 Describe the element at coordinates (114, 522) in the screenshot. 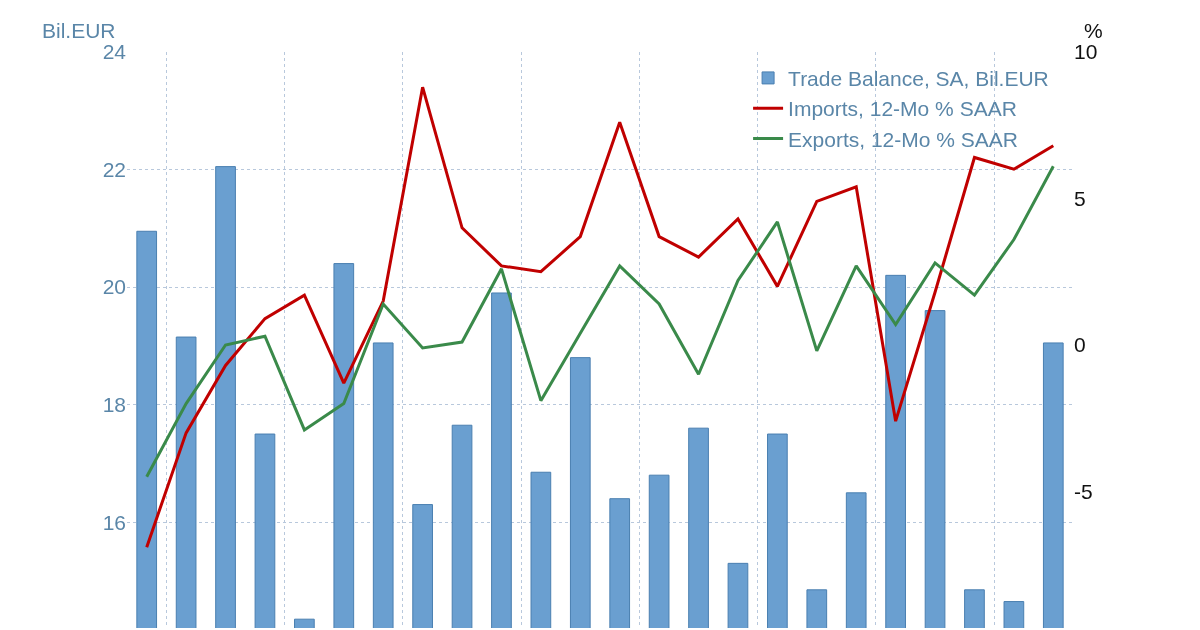

I see `y-tick-label: 16` at that location.